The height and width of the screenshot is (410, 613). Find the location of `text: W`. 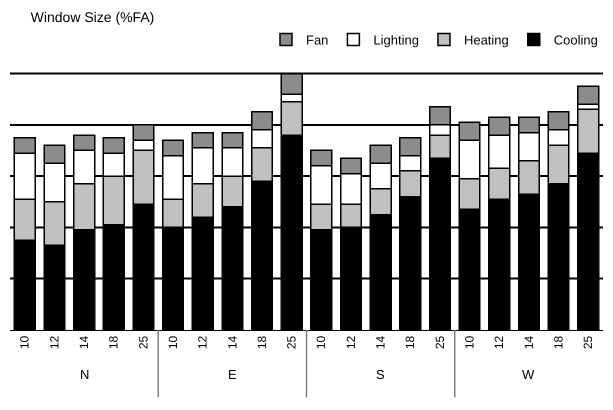

text: W is located at coordinates (528, 374).